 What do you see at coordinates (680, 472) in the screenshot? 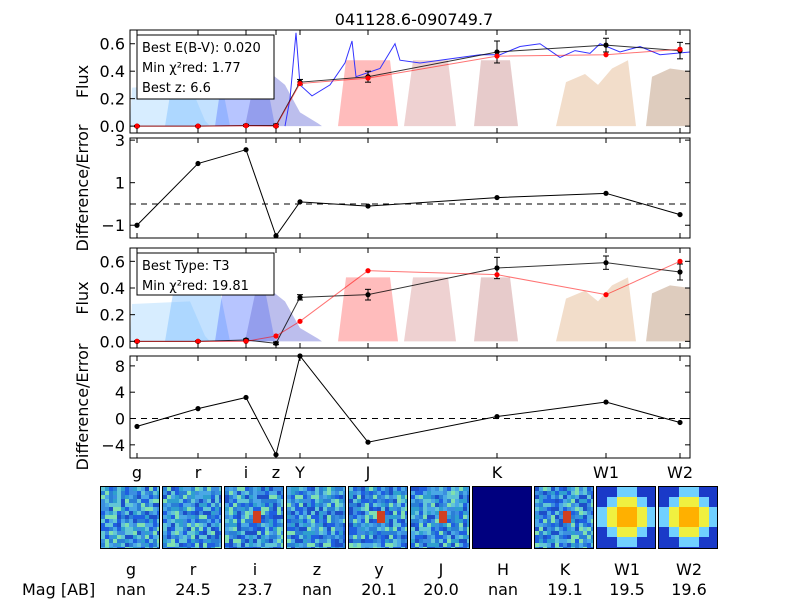
I see `band-label-W2: W2` at bounding box center [680, 472].